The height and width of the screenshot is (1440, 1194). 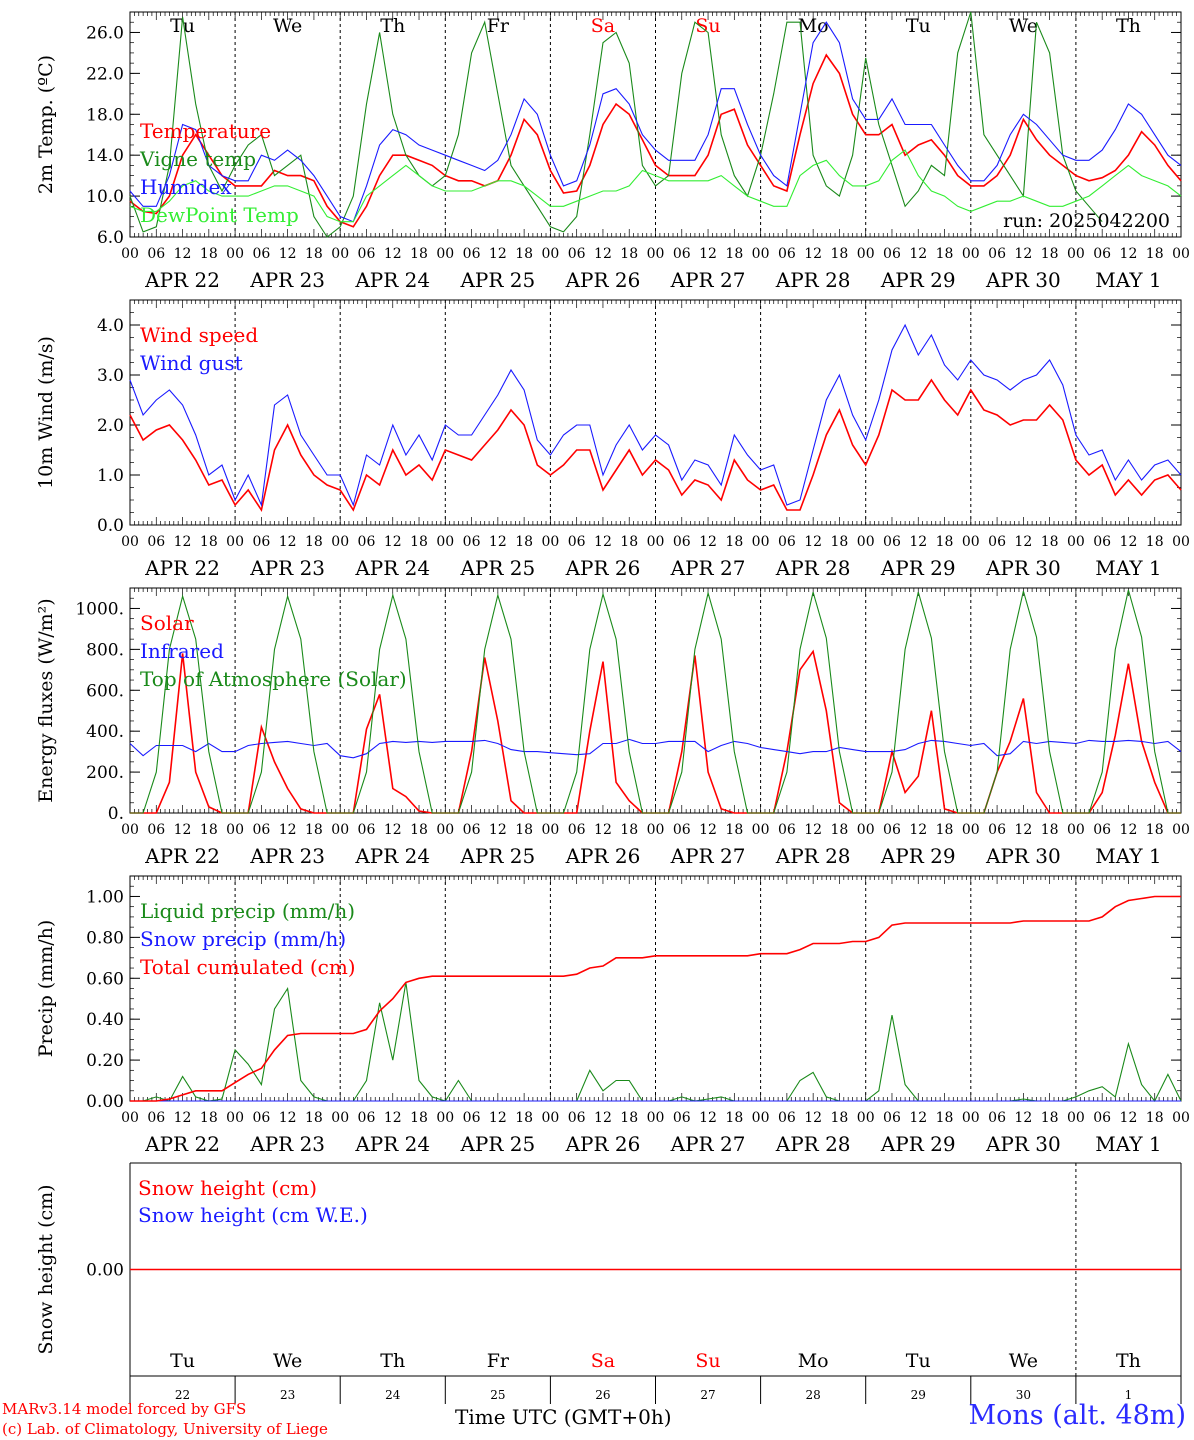 What do you see at coordinates (707, 1395) in the screenshot?
I see `day-number-label: 27` at bounding box center [707, 1395].